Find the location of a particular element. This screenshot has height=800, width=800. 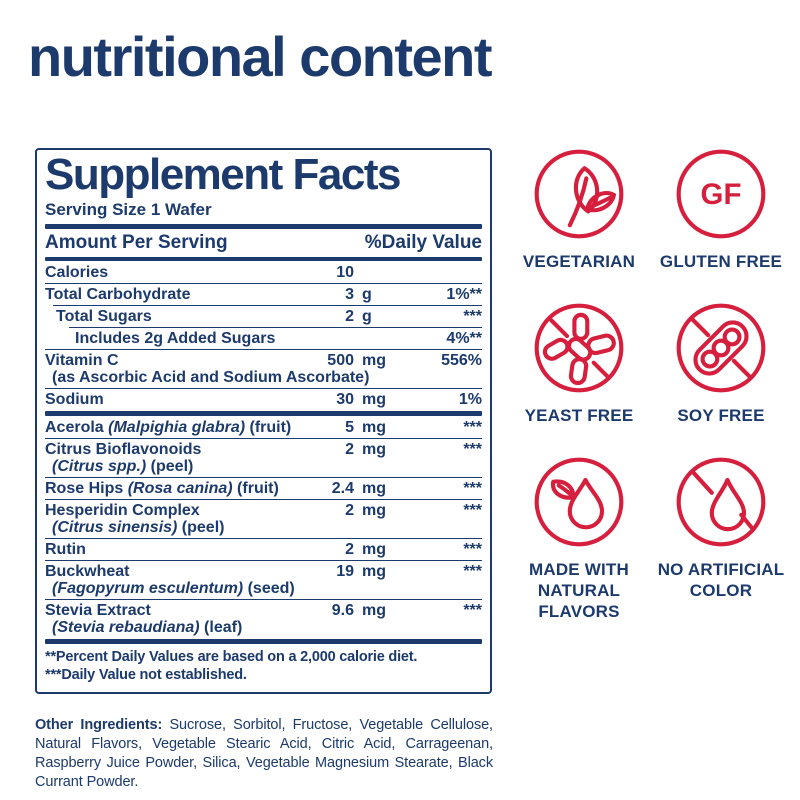

nutrient-name-segment: Total Carbohydrate is located at coordinates (118, 294).